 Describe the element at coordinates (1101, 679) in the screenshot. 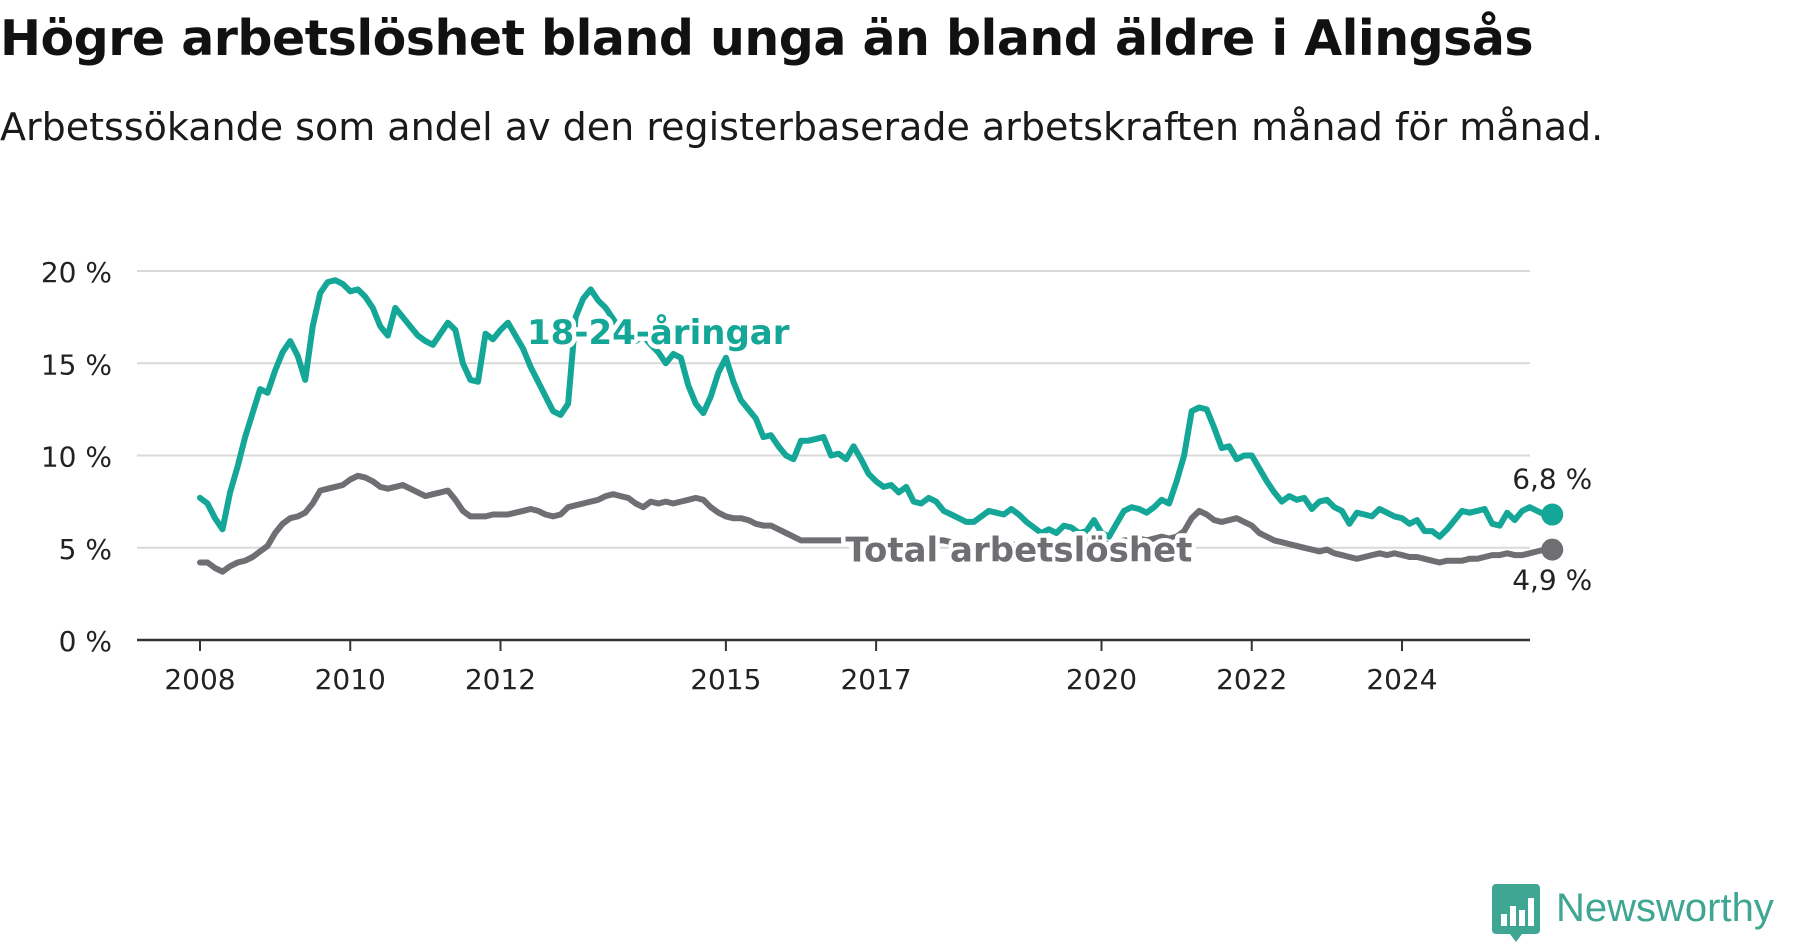

I see `x-tick-label: 2020` at that location.